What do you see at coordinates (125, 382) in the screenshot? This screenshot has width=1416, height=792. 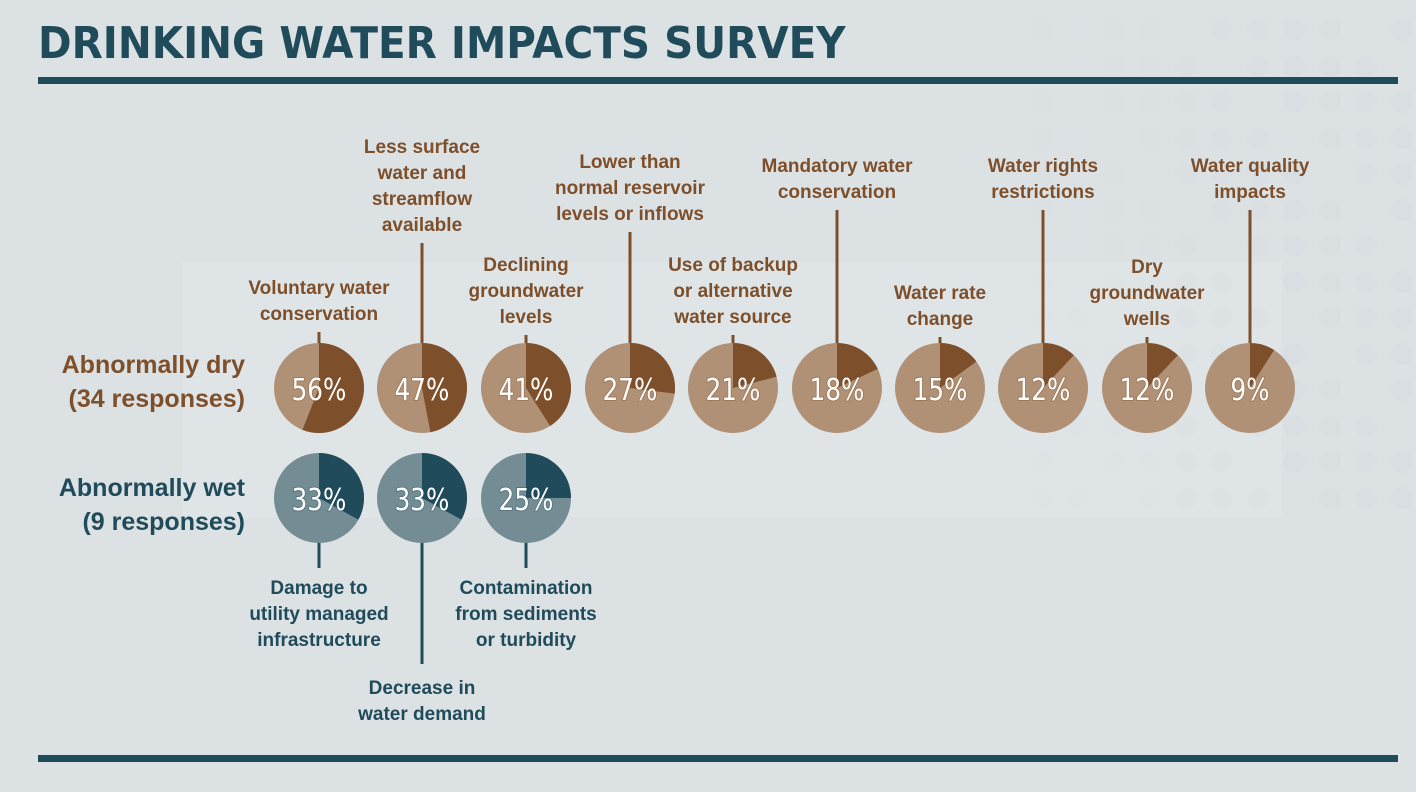 I see `row-label-dry: Abnormally dry (34 responses)` at bounding box center [125, 382].